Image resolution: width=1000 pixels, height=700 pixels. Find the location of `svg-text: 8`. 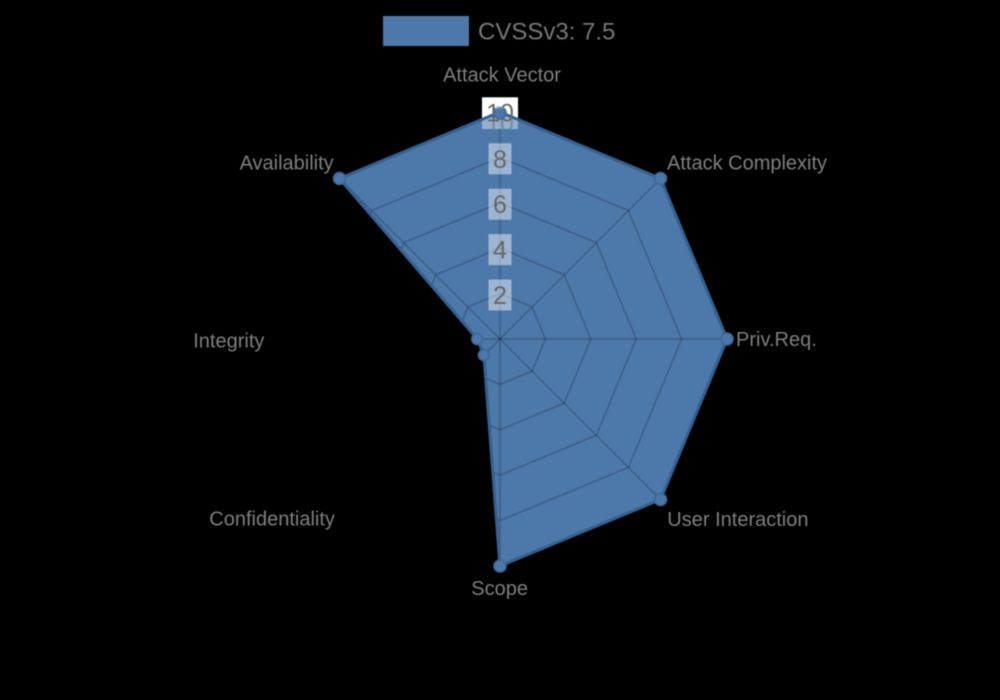

svg-text: 8 is located at coordinates (500, 160).